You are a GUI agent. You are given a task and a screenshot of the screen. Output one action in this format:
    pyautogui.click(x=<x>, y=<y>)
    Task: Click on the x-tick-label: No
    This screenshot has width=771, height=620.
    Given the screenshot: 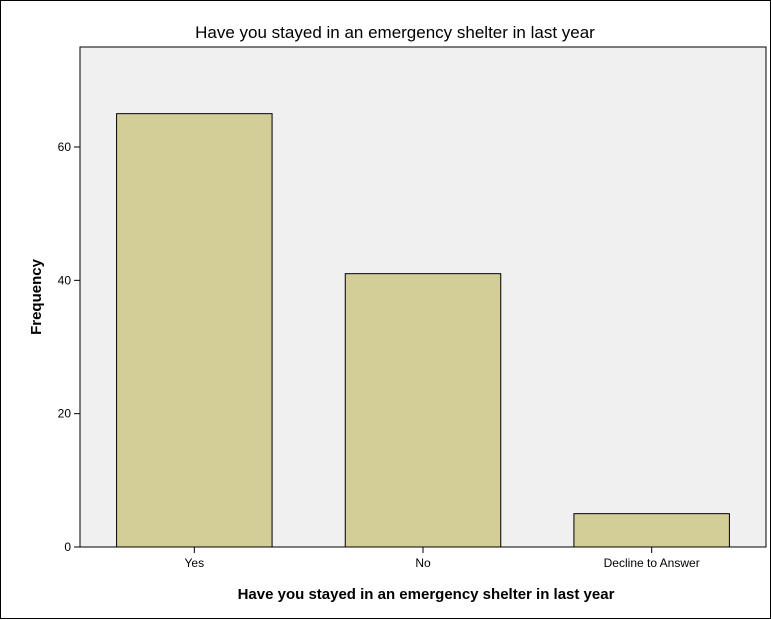 What is the action you would take?
    pyautogui.click(x=423, y=563)
    